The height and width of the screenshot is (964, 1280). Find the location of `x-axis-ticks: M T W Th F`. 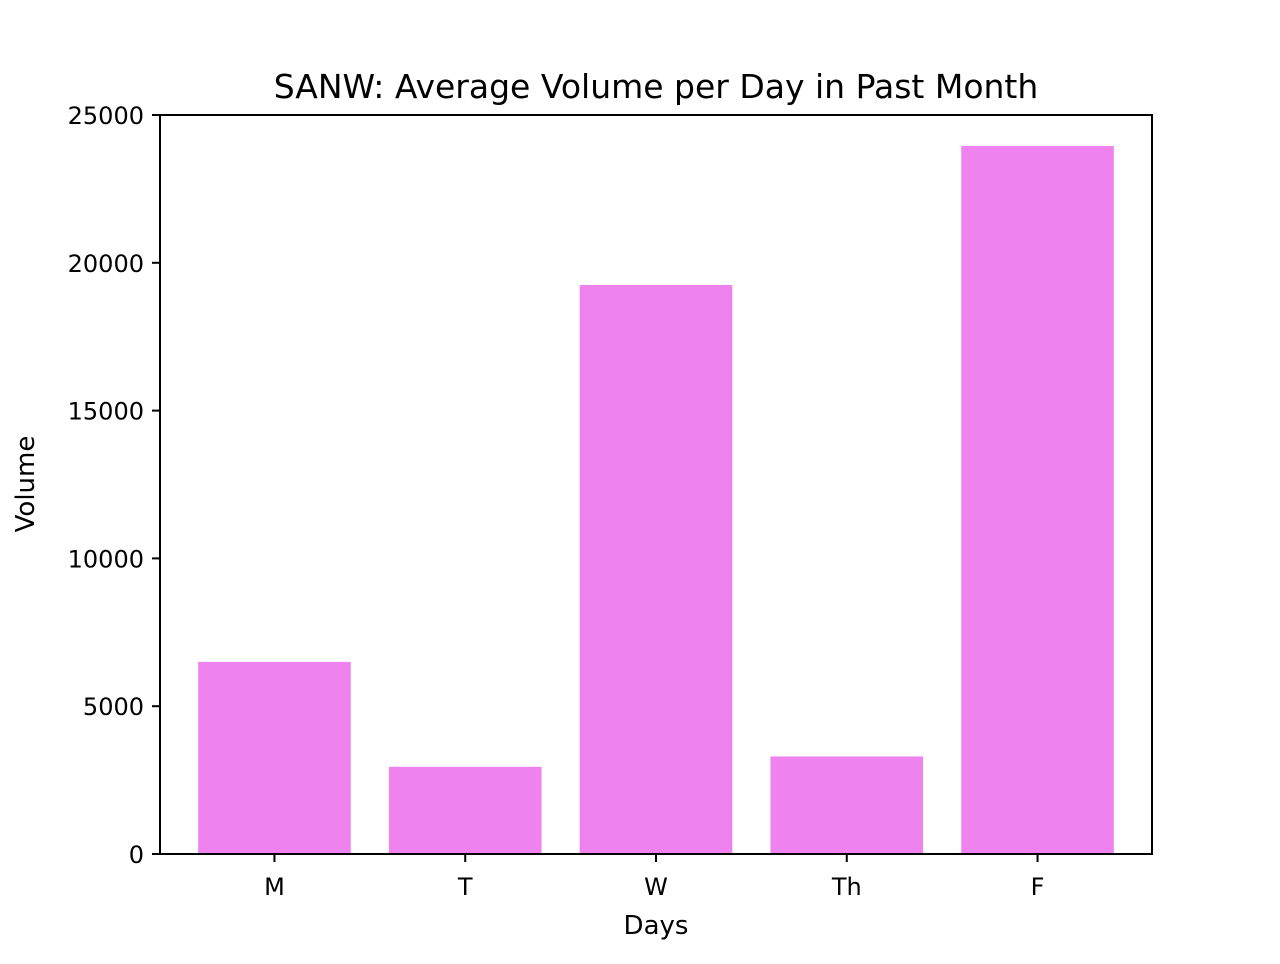

x-axis-ticks: M T W Th F is located at coordinates (654, 877).